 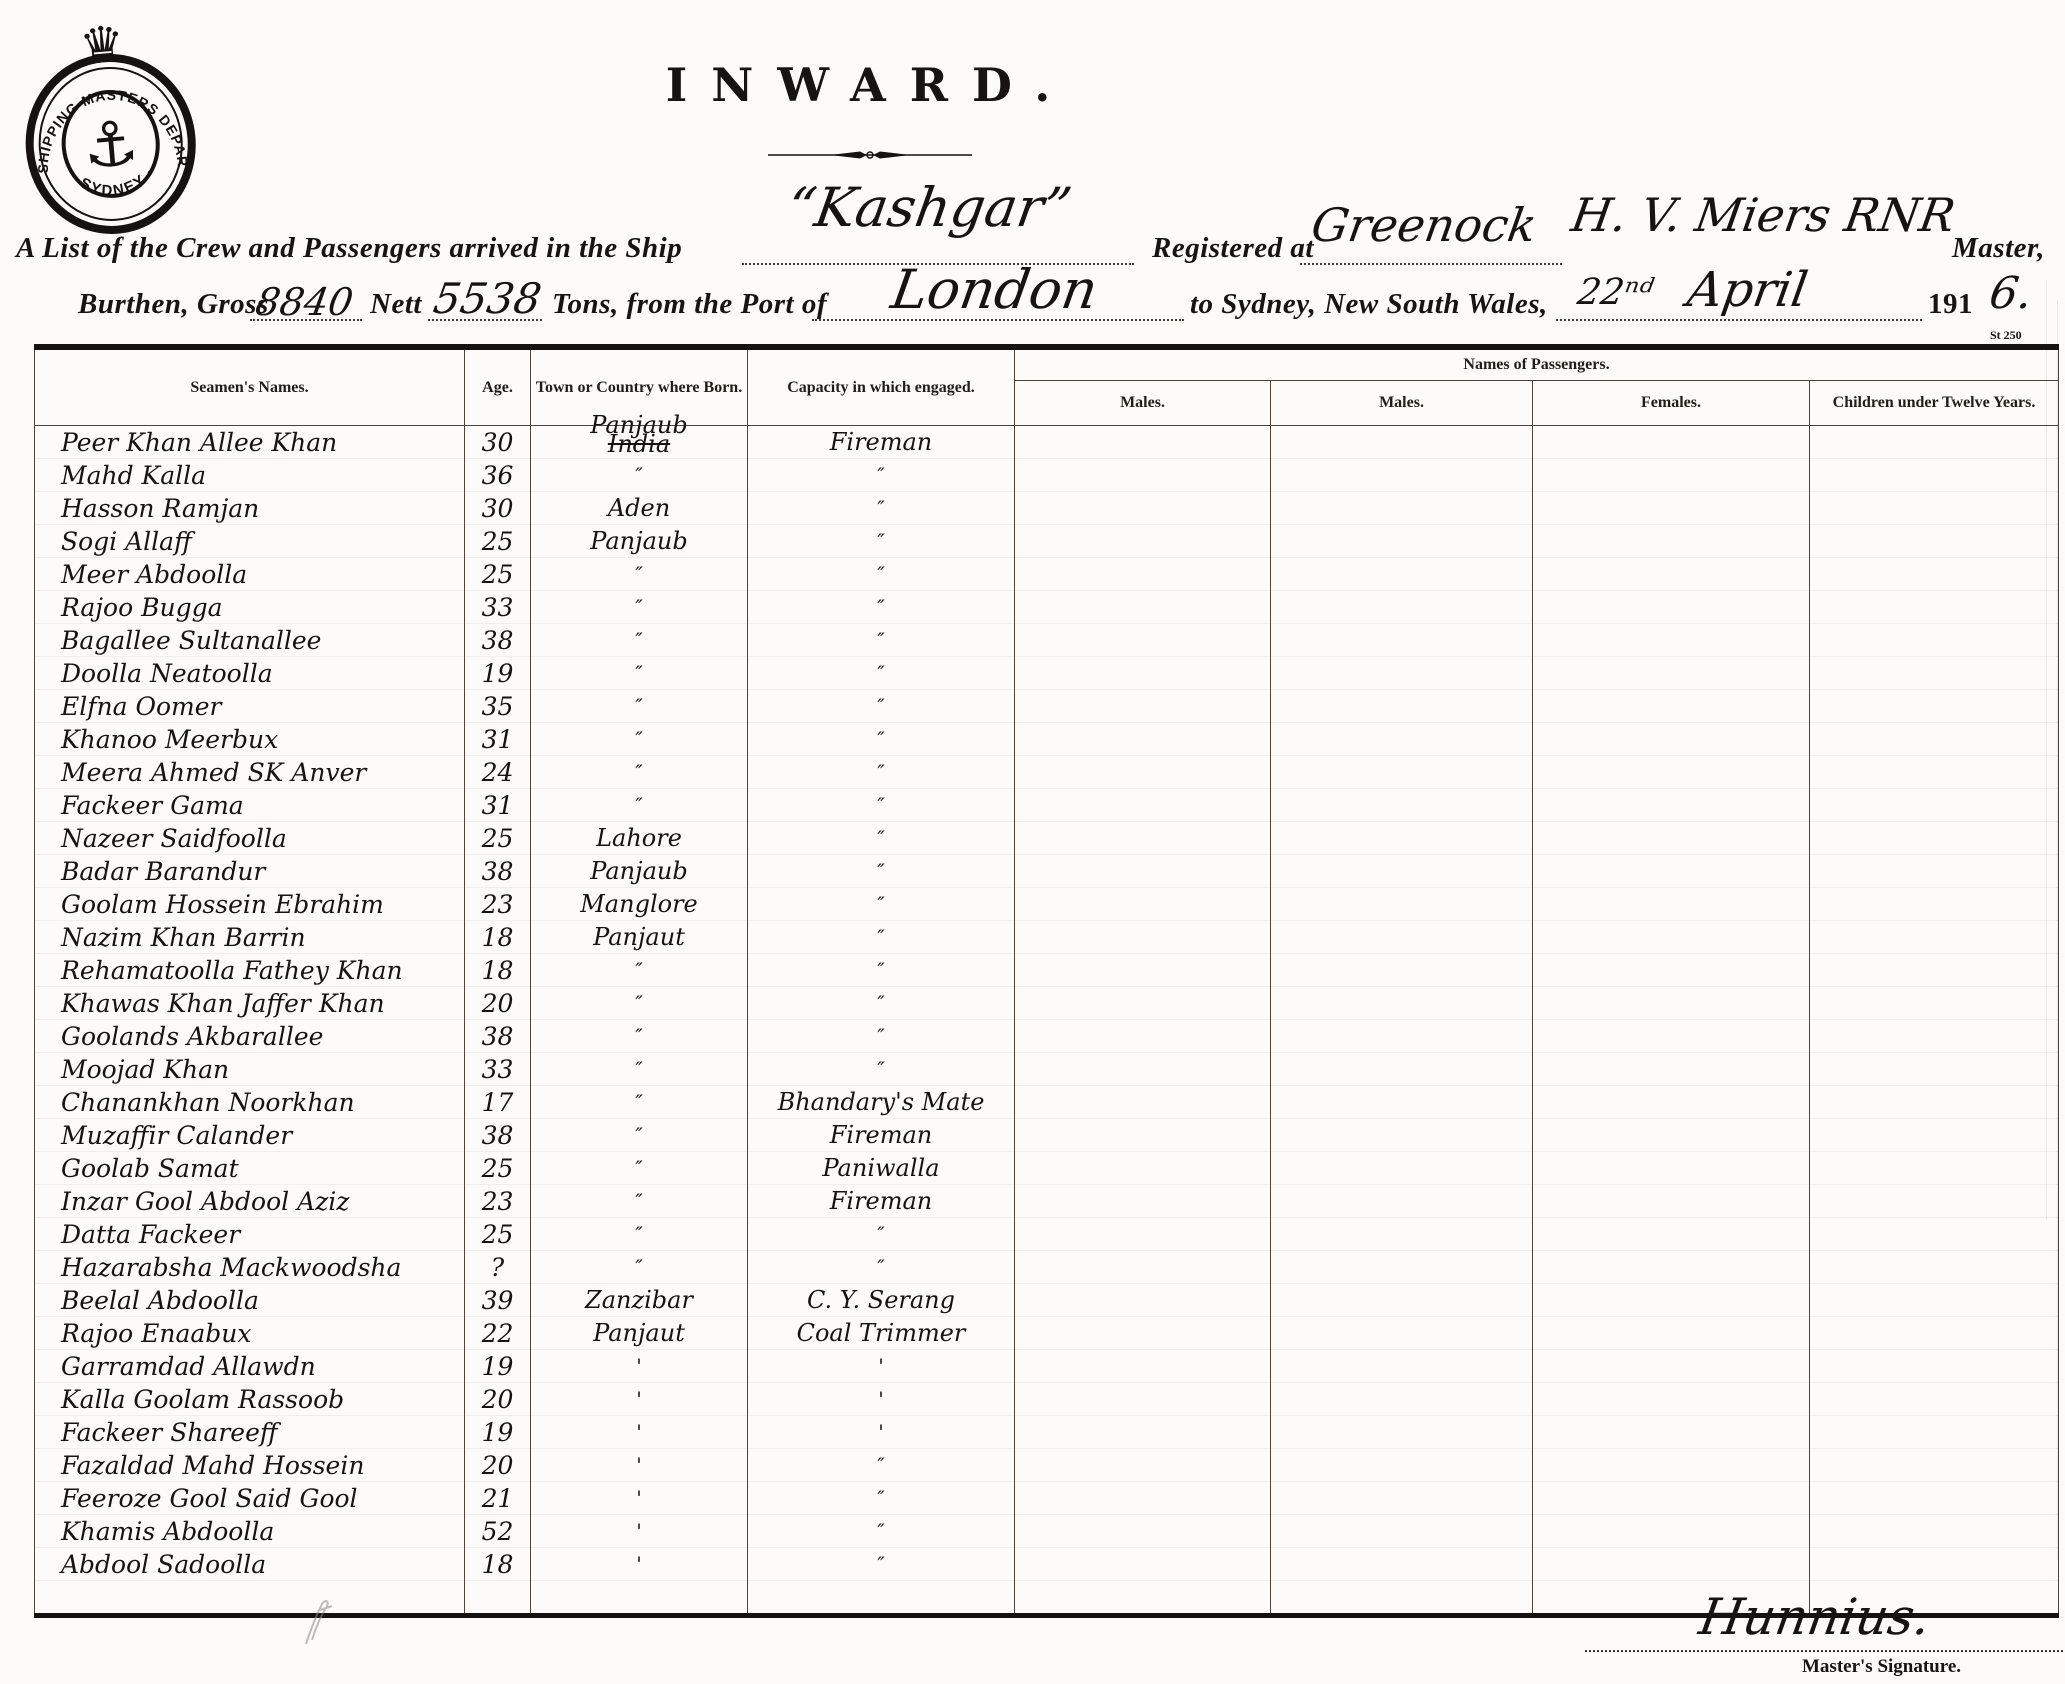 What do you see at coordinates (249, 706) in the screenshot?
I see `seaman-name-cell: Elfna Oomer` at bounding box center [249, 706].